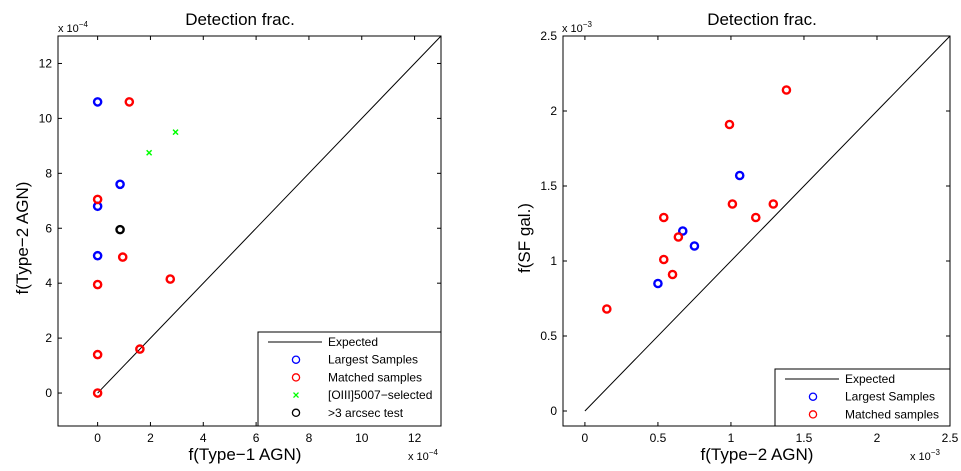 This screenshot has width=961, height=471. Describe the element at coordinates (434, 452) in the screenshot. I see `x-exponent-power: −4` at that location.